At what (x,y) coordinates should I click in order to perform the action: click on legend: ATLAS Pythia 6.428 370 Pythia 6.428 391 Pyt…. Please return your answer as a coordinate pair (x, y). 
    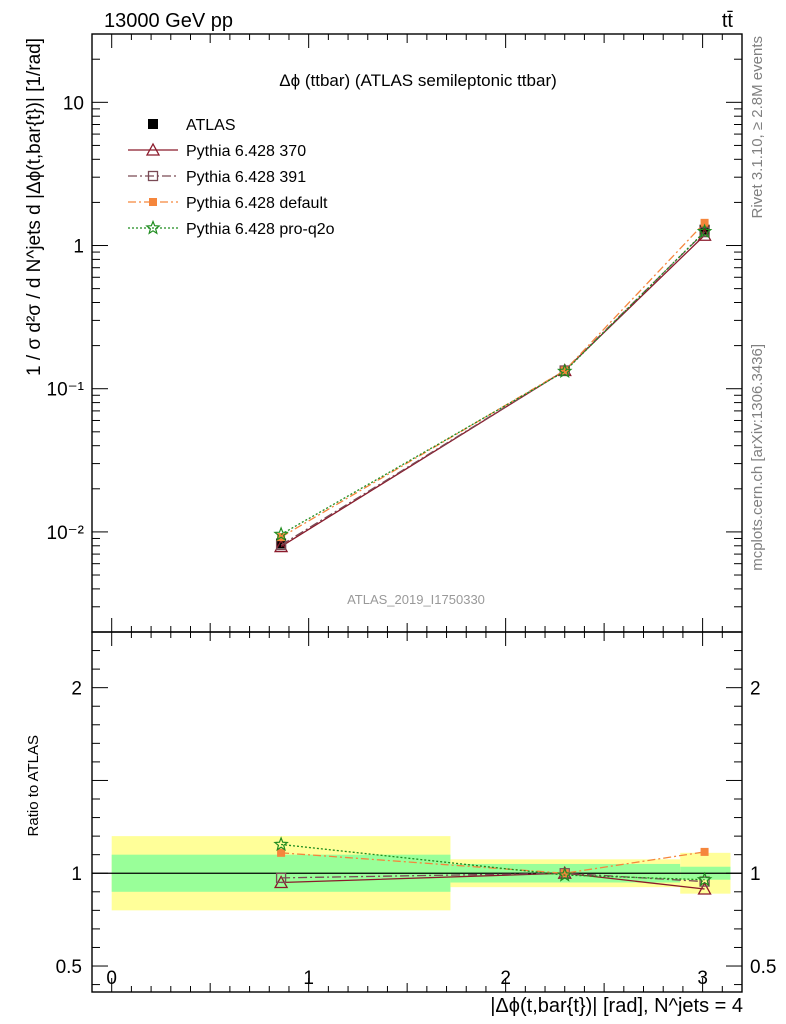
    Looking at the image, I should click on (231, 177).